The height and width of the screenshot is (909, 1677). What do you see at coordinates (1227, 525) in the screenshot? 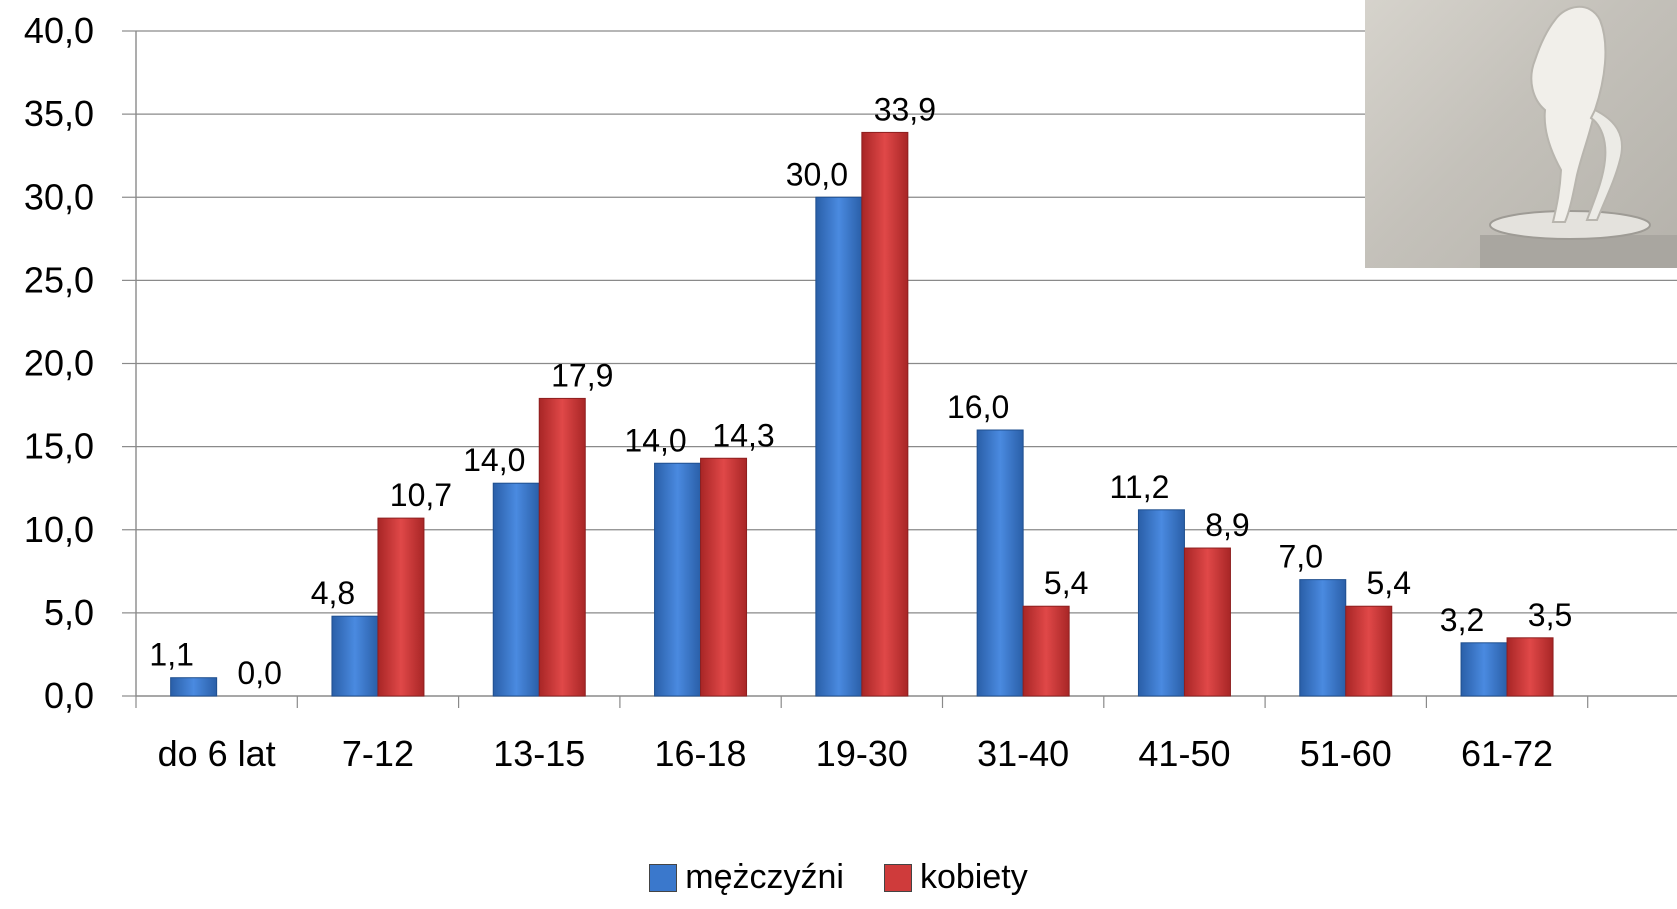
I see `data-label-women: 8,9` at bounding box center [1227, 525].